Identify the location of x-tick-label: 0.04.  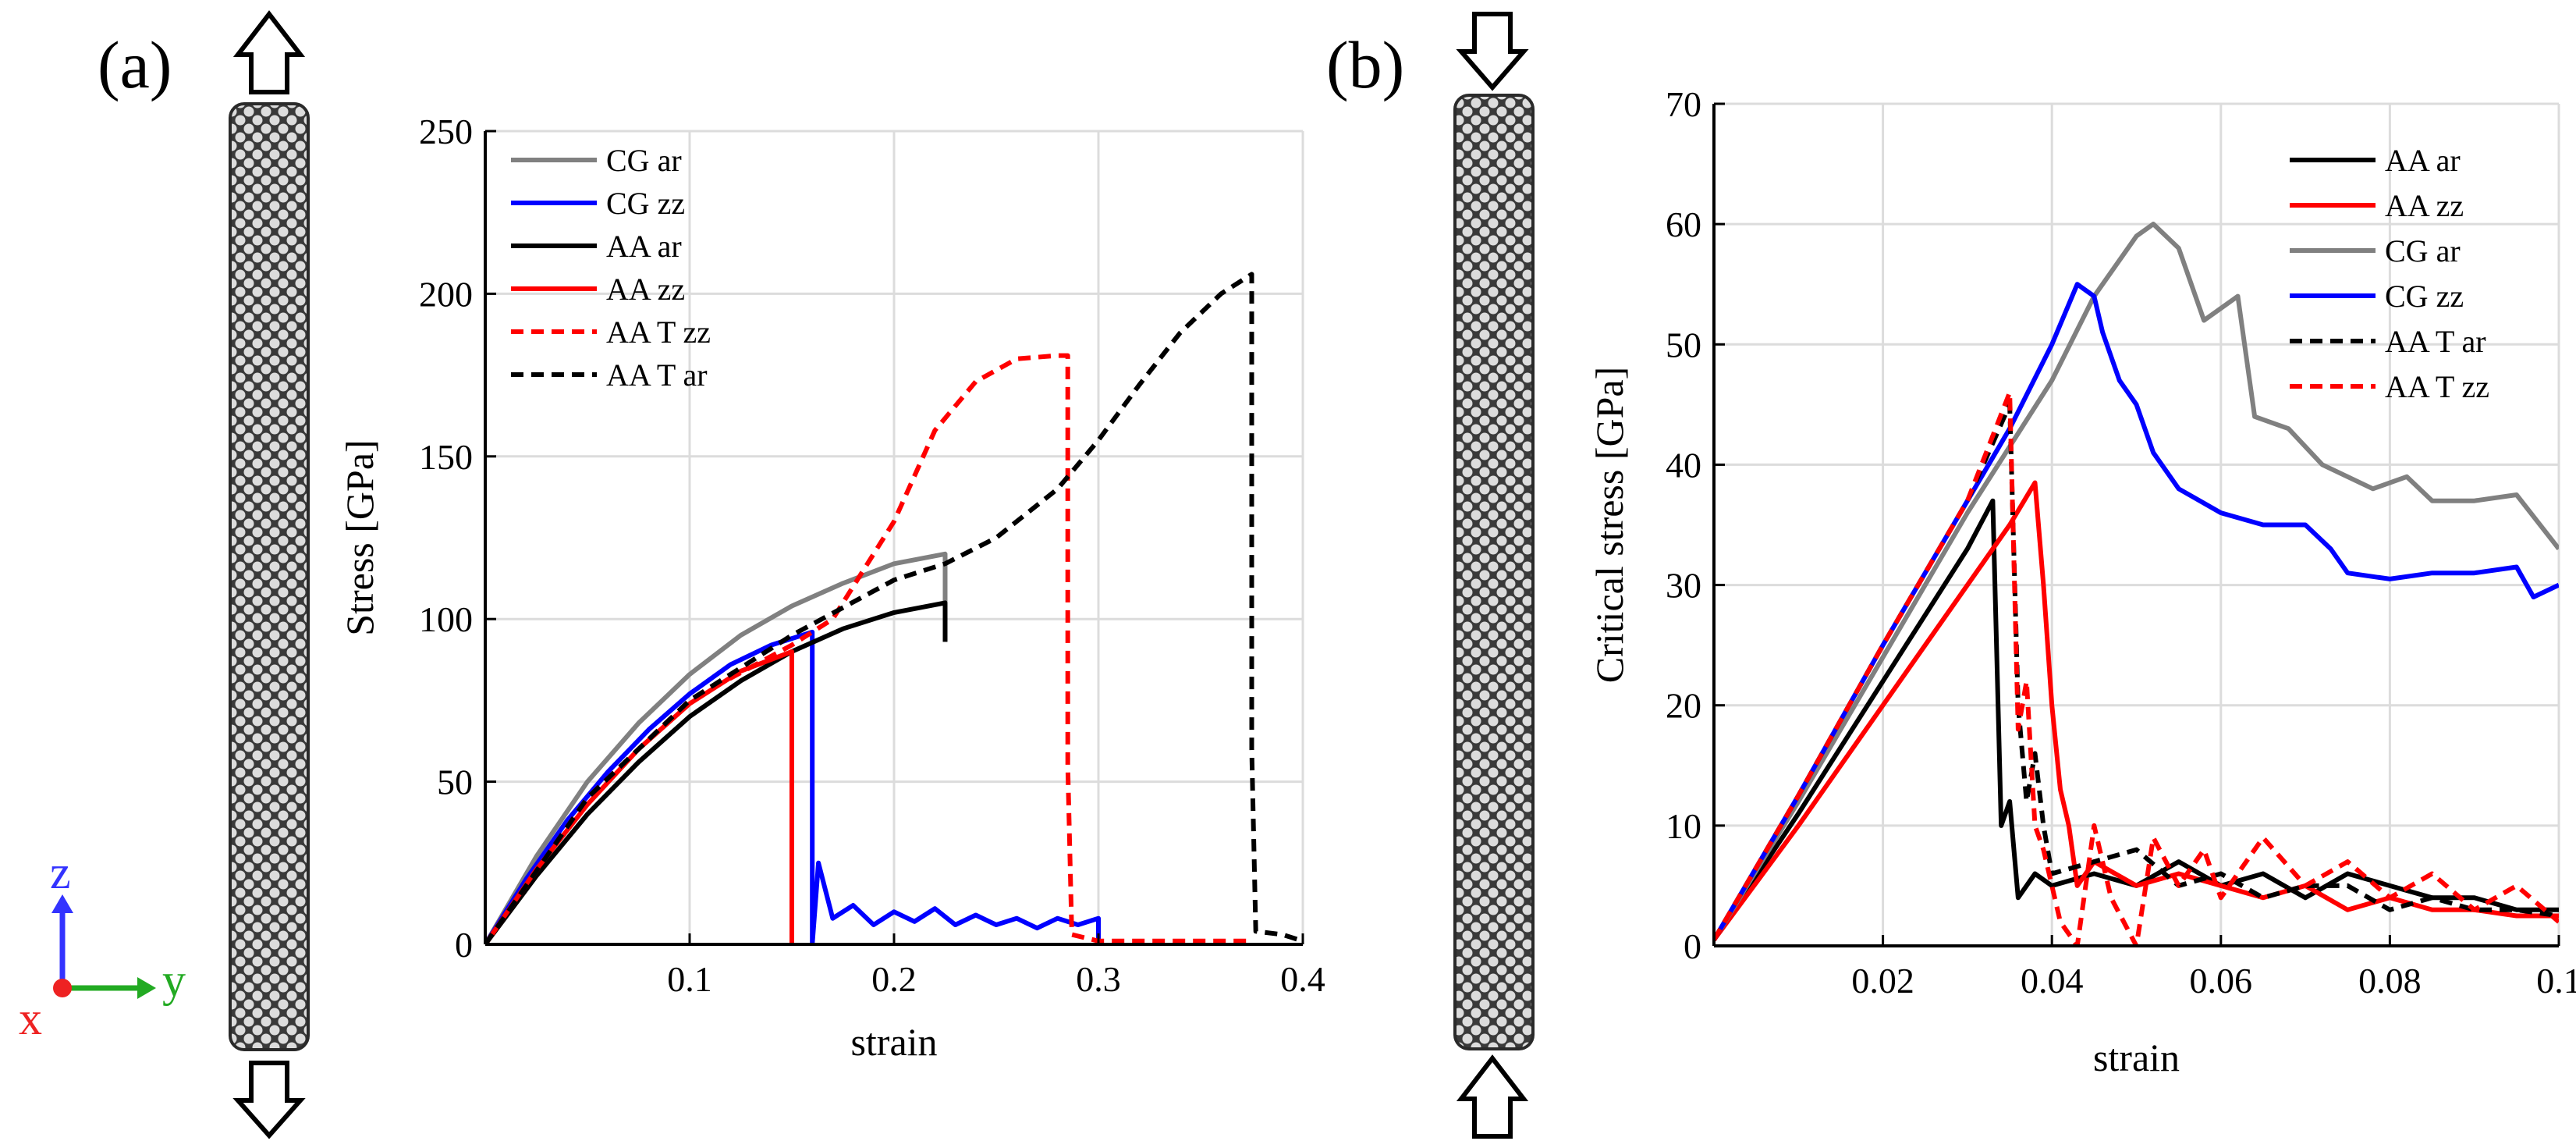
(2052, 981).